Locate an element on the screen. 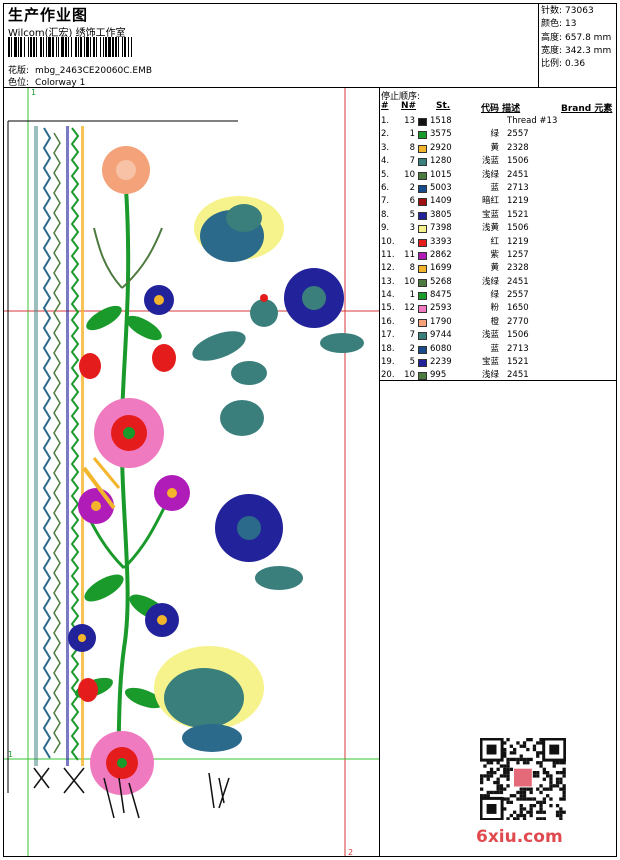 This screenshot has height=860, width=620. stop-sequence-row: 10. 4 3393 红 1219 is located at coordinates (499, 242).